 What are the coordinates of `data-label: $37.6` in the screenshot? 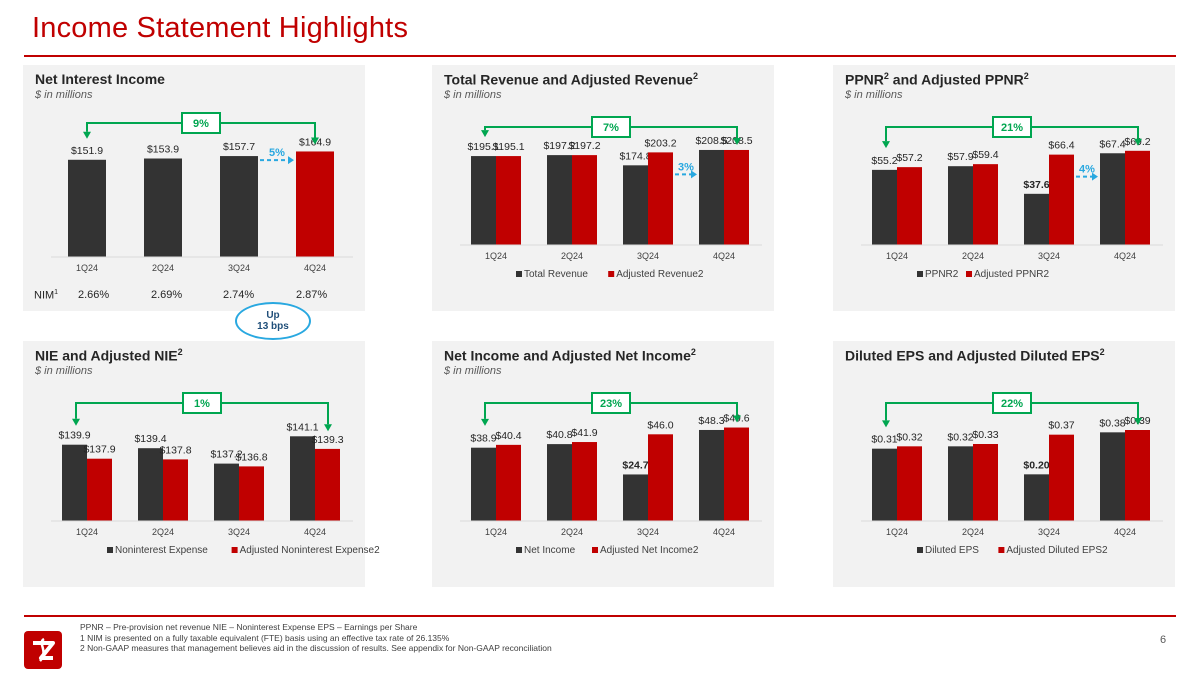 It's located at (1036, 185).